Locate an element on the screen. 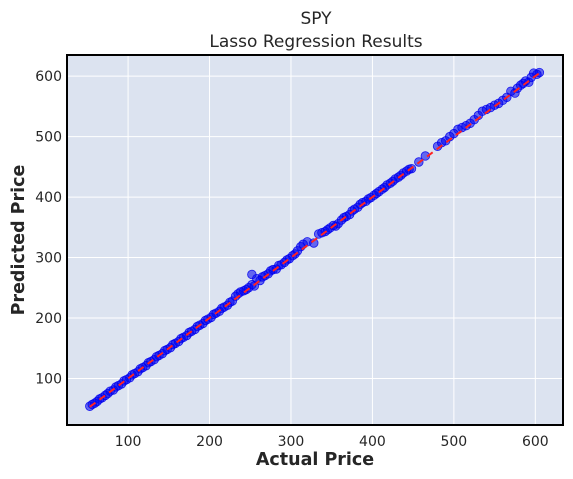 This screenshot has height=479, width=573. y-tick-label: 500 is located at coordinates (48, 138).